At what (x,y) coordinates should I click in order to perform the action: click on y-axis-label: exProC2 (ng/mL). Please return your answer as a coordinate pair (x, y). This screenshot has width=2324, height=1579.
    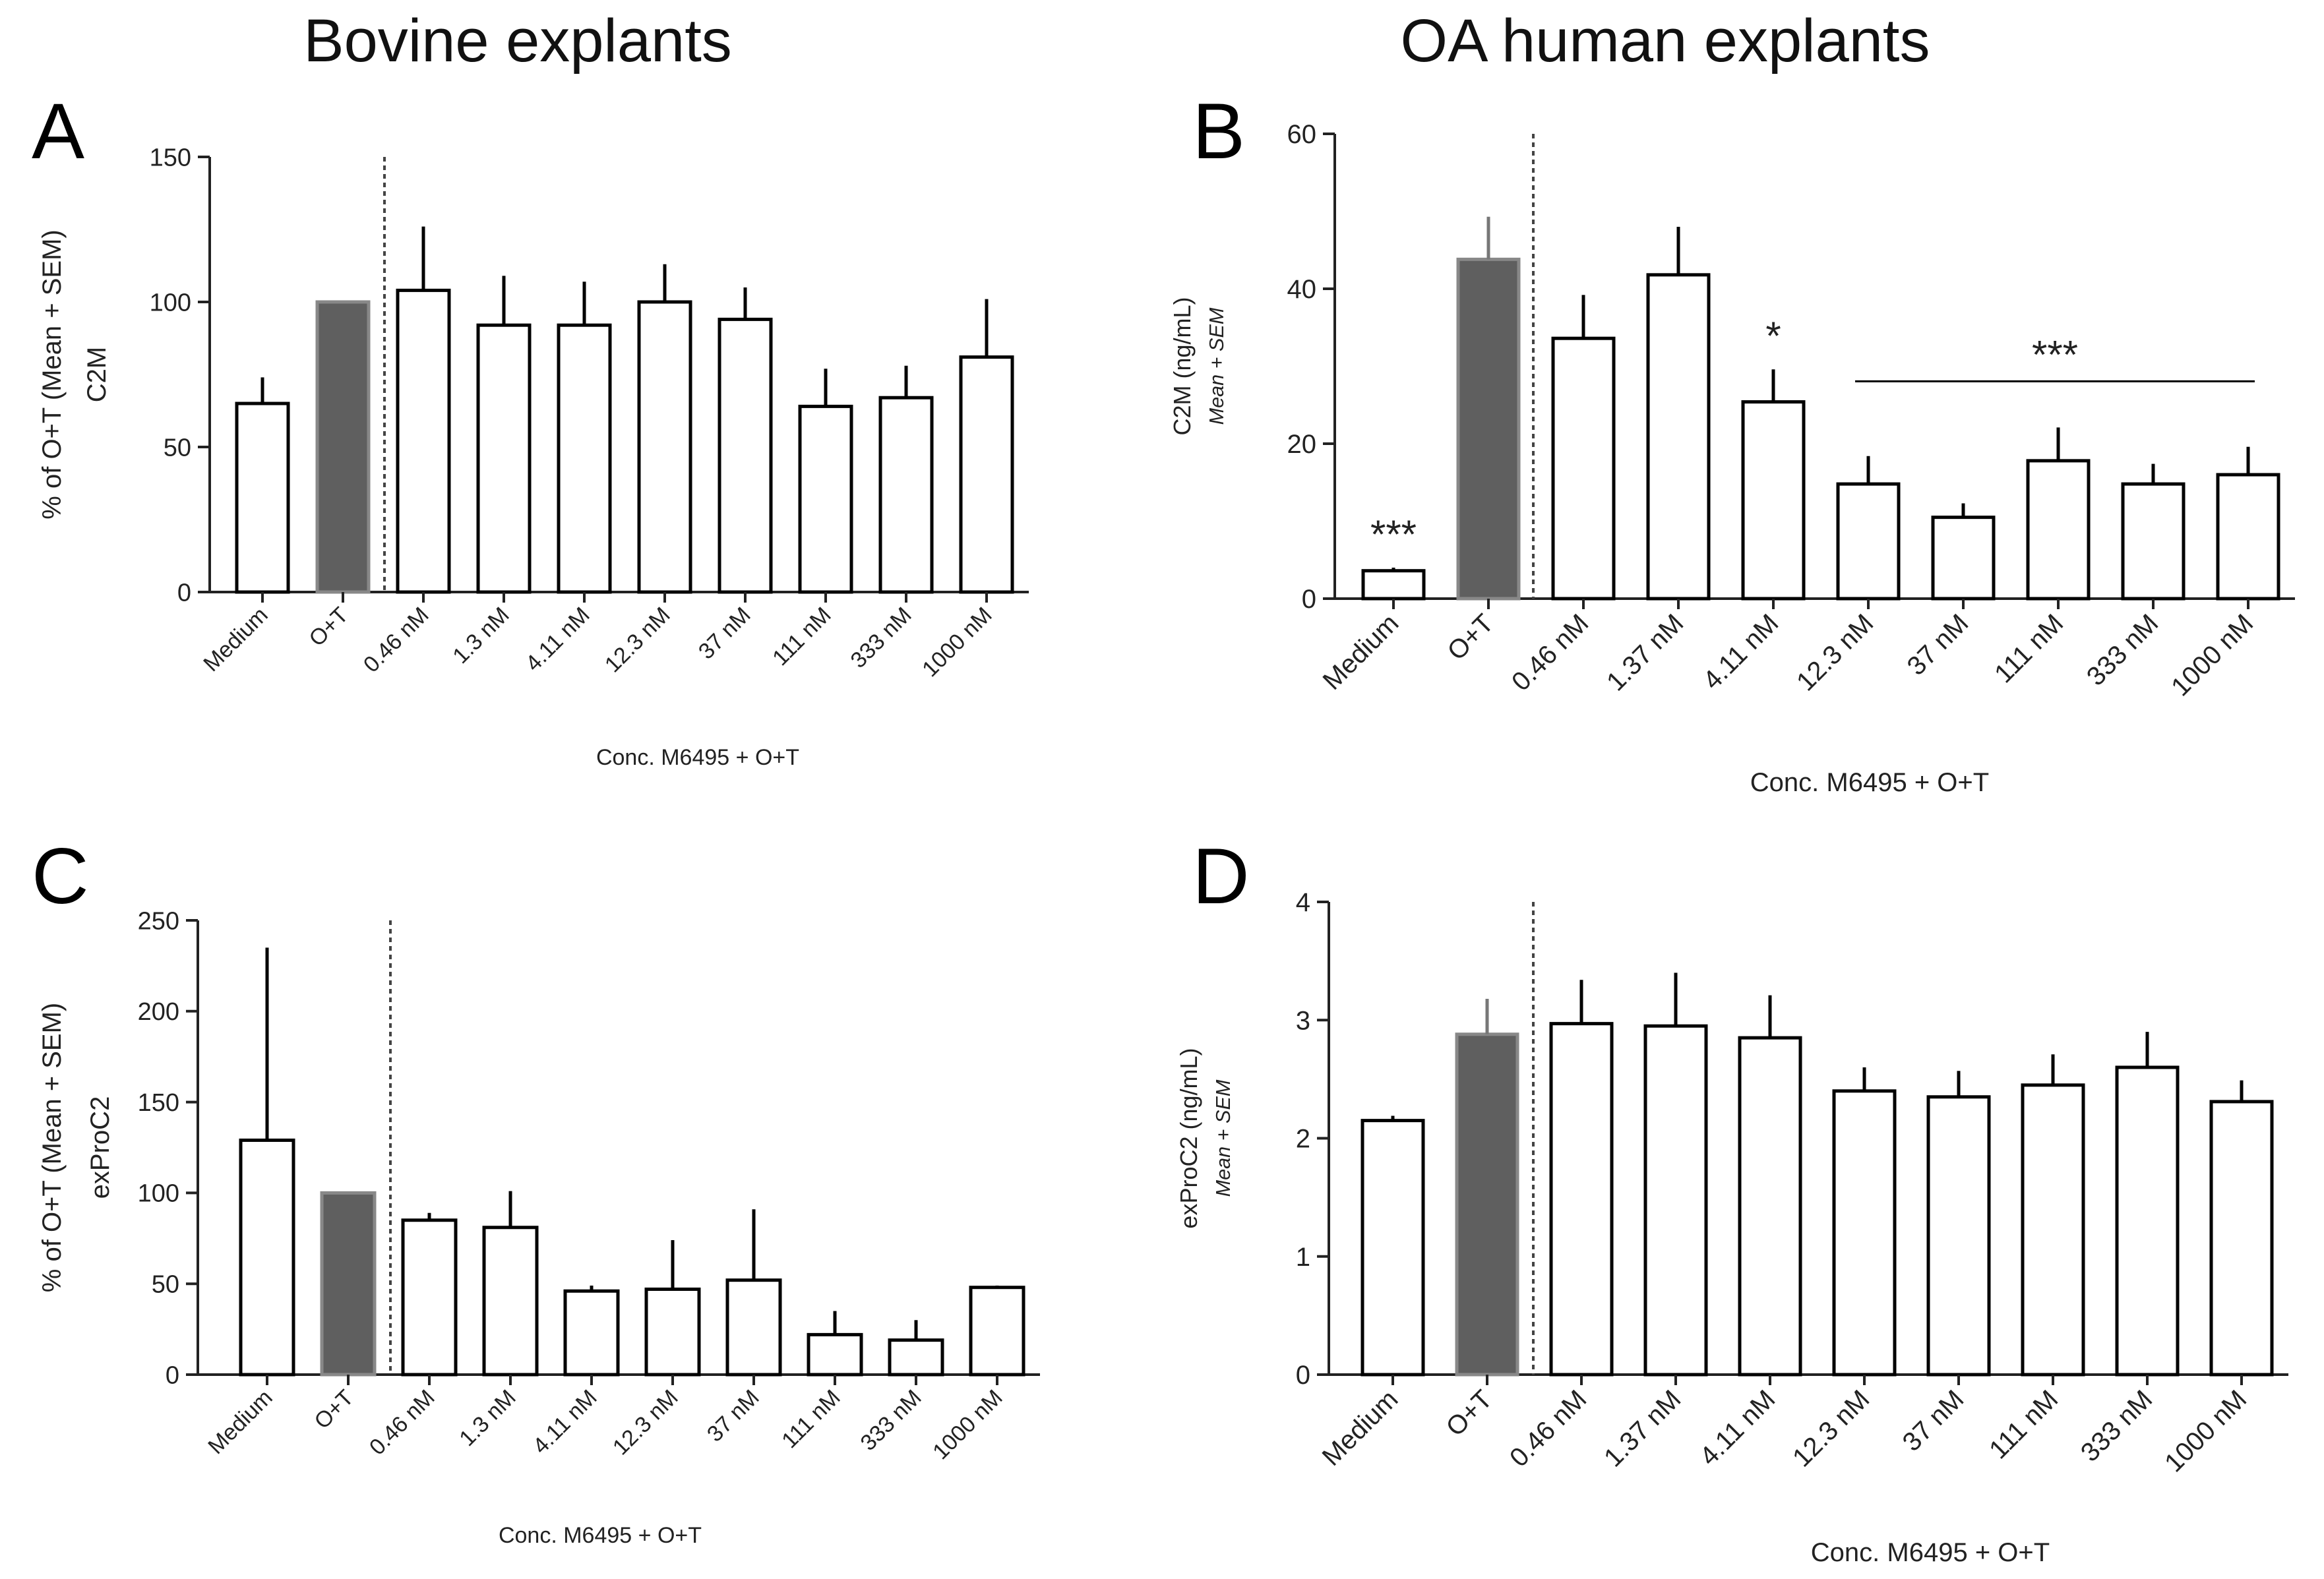
    Looking at the image, I should click on (1188, 1138).